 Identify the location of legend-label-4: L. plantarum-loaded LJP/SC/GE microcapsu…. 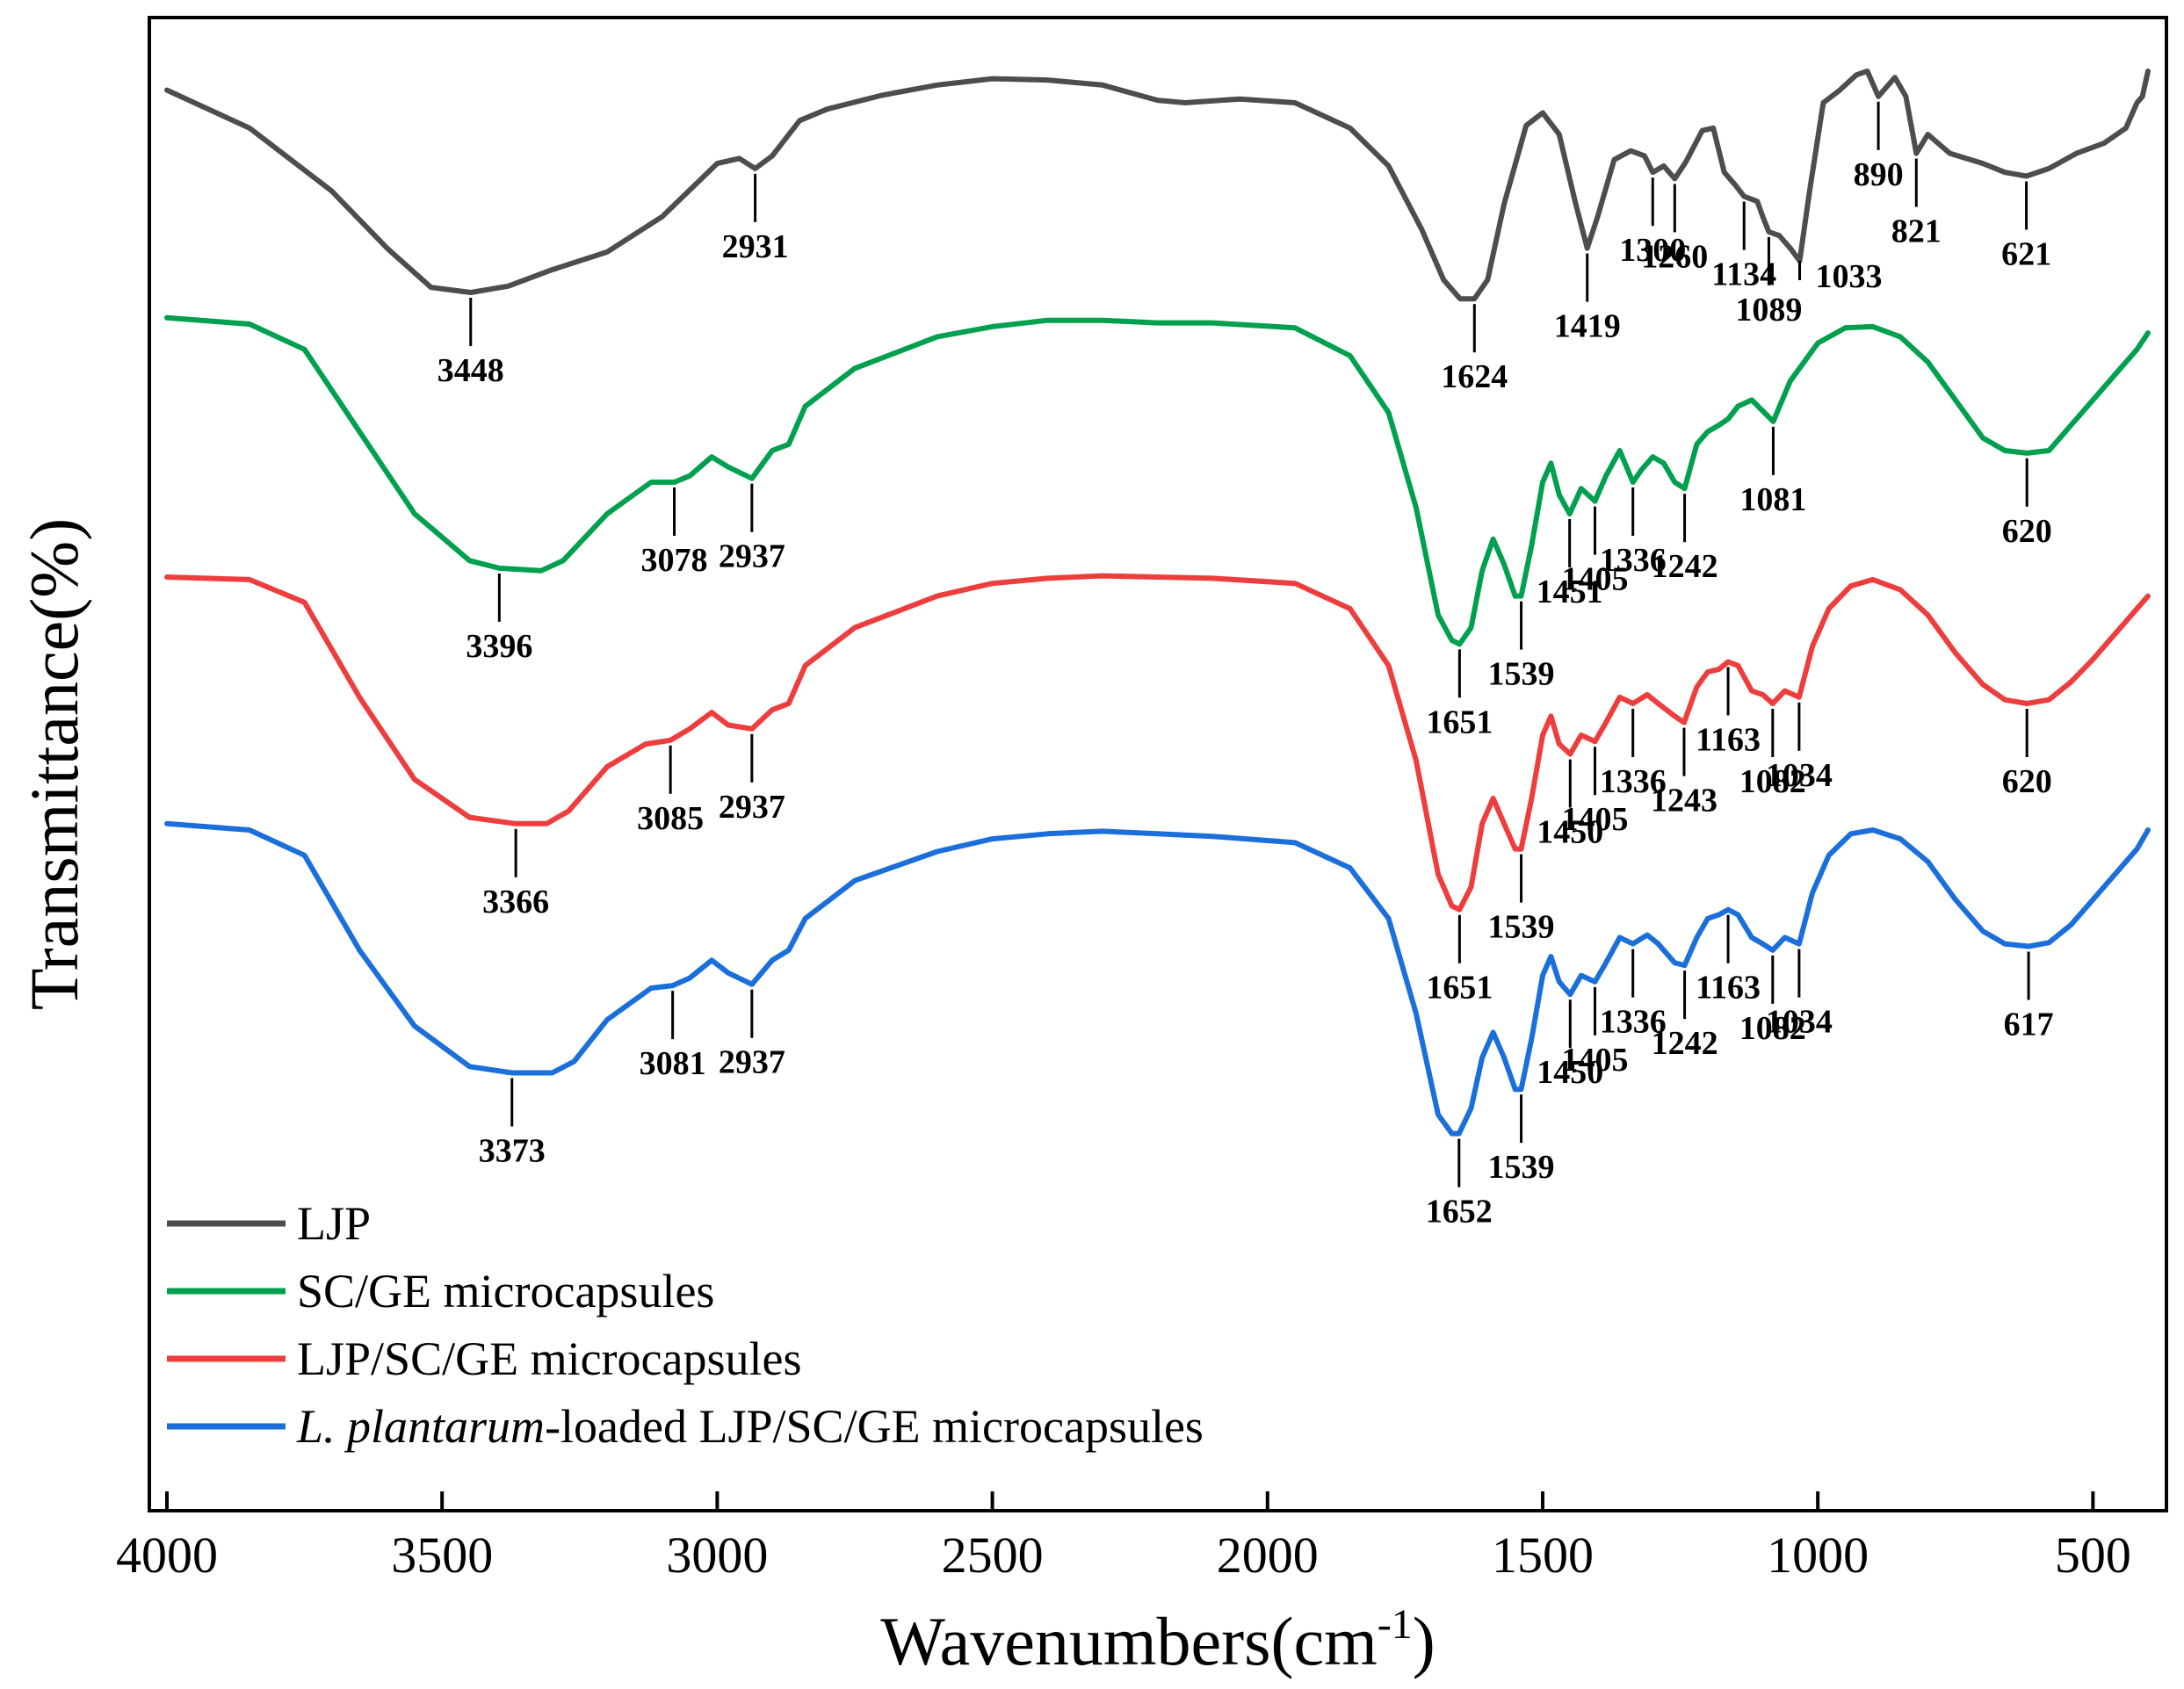
(750, 1426).